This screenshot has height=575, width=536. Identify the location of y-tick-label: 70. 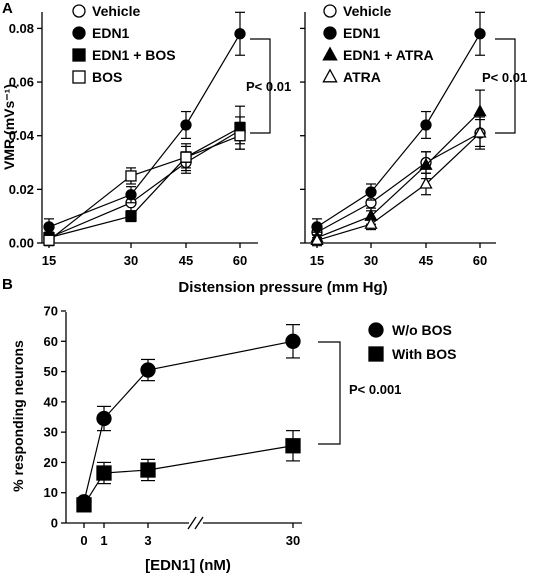
(51, 311).